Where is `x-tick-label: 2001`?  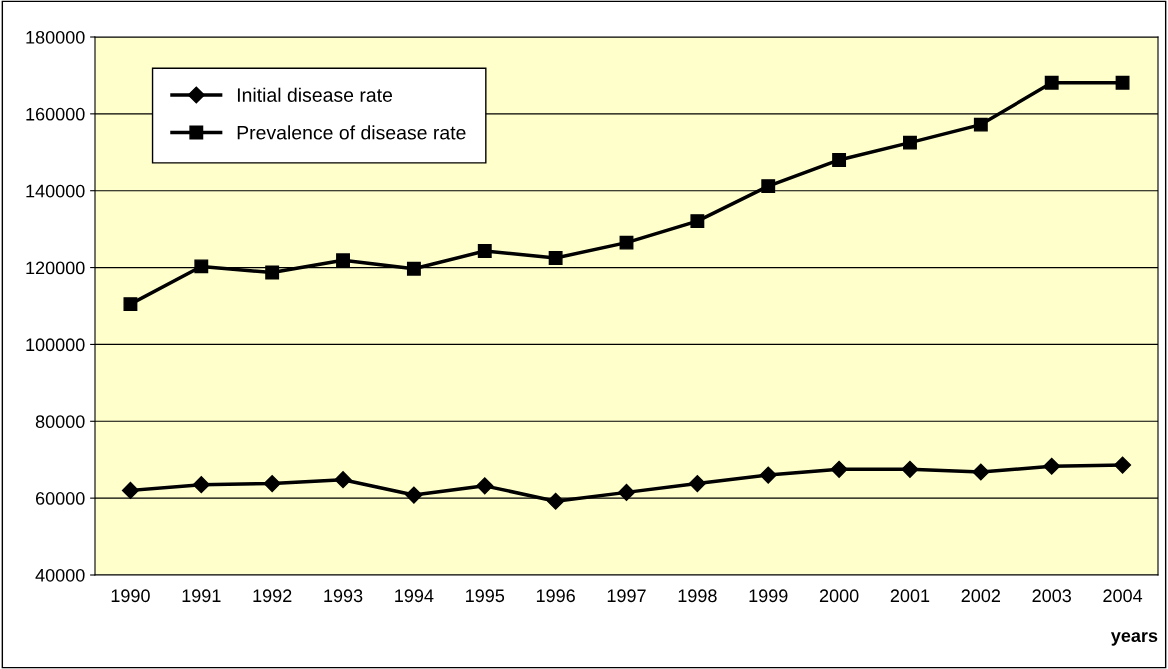 x-tick-label: 2001 is located at coordinates (910, 596).